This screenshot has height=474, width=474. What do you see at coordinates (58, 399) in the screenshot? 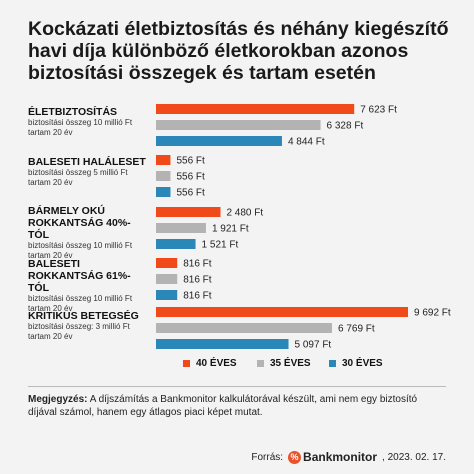
I see `note-label: Megjegyzés:` at bounding box center [58, 399].